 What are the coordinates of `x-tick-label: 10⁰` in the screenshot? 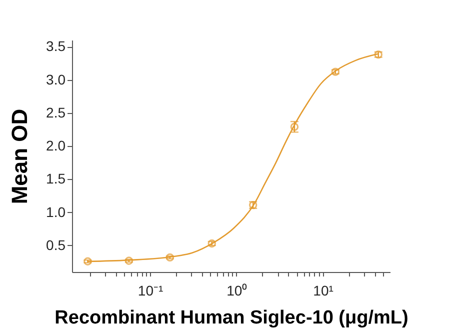 It's located at (237, 290).